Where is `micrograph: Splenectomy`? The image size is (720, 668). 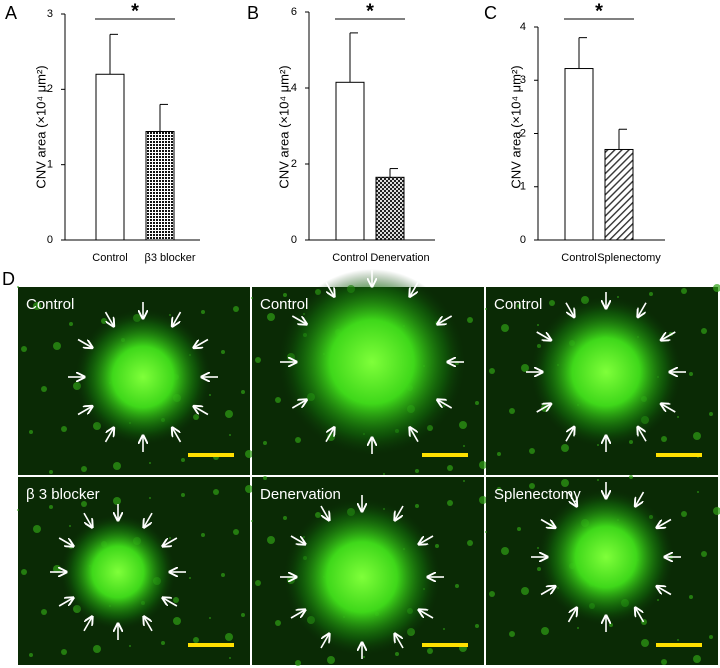 micrograph: Splenectomy is located at coordinates (602, 570).